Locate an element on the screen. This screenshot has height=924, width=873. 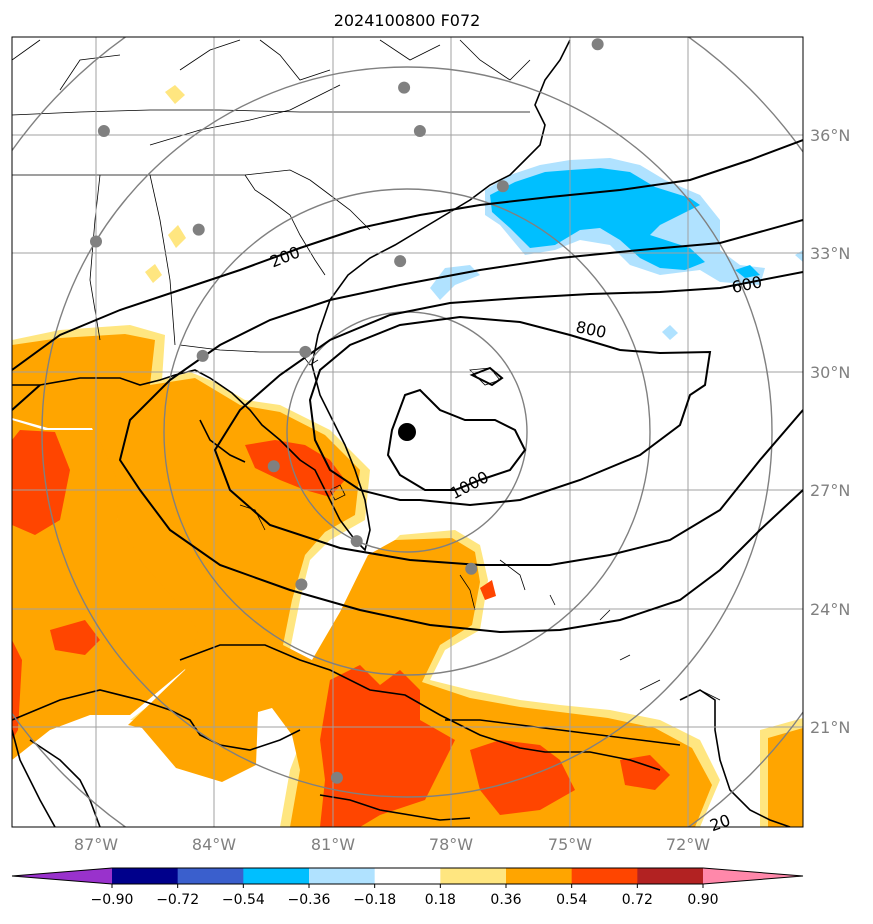
lon-tick-labels: 87°W 84°W 81°W 78°W 75°W 72°W is located at coordinates (392, 844).